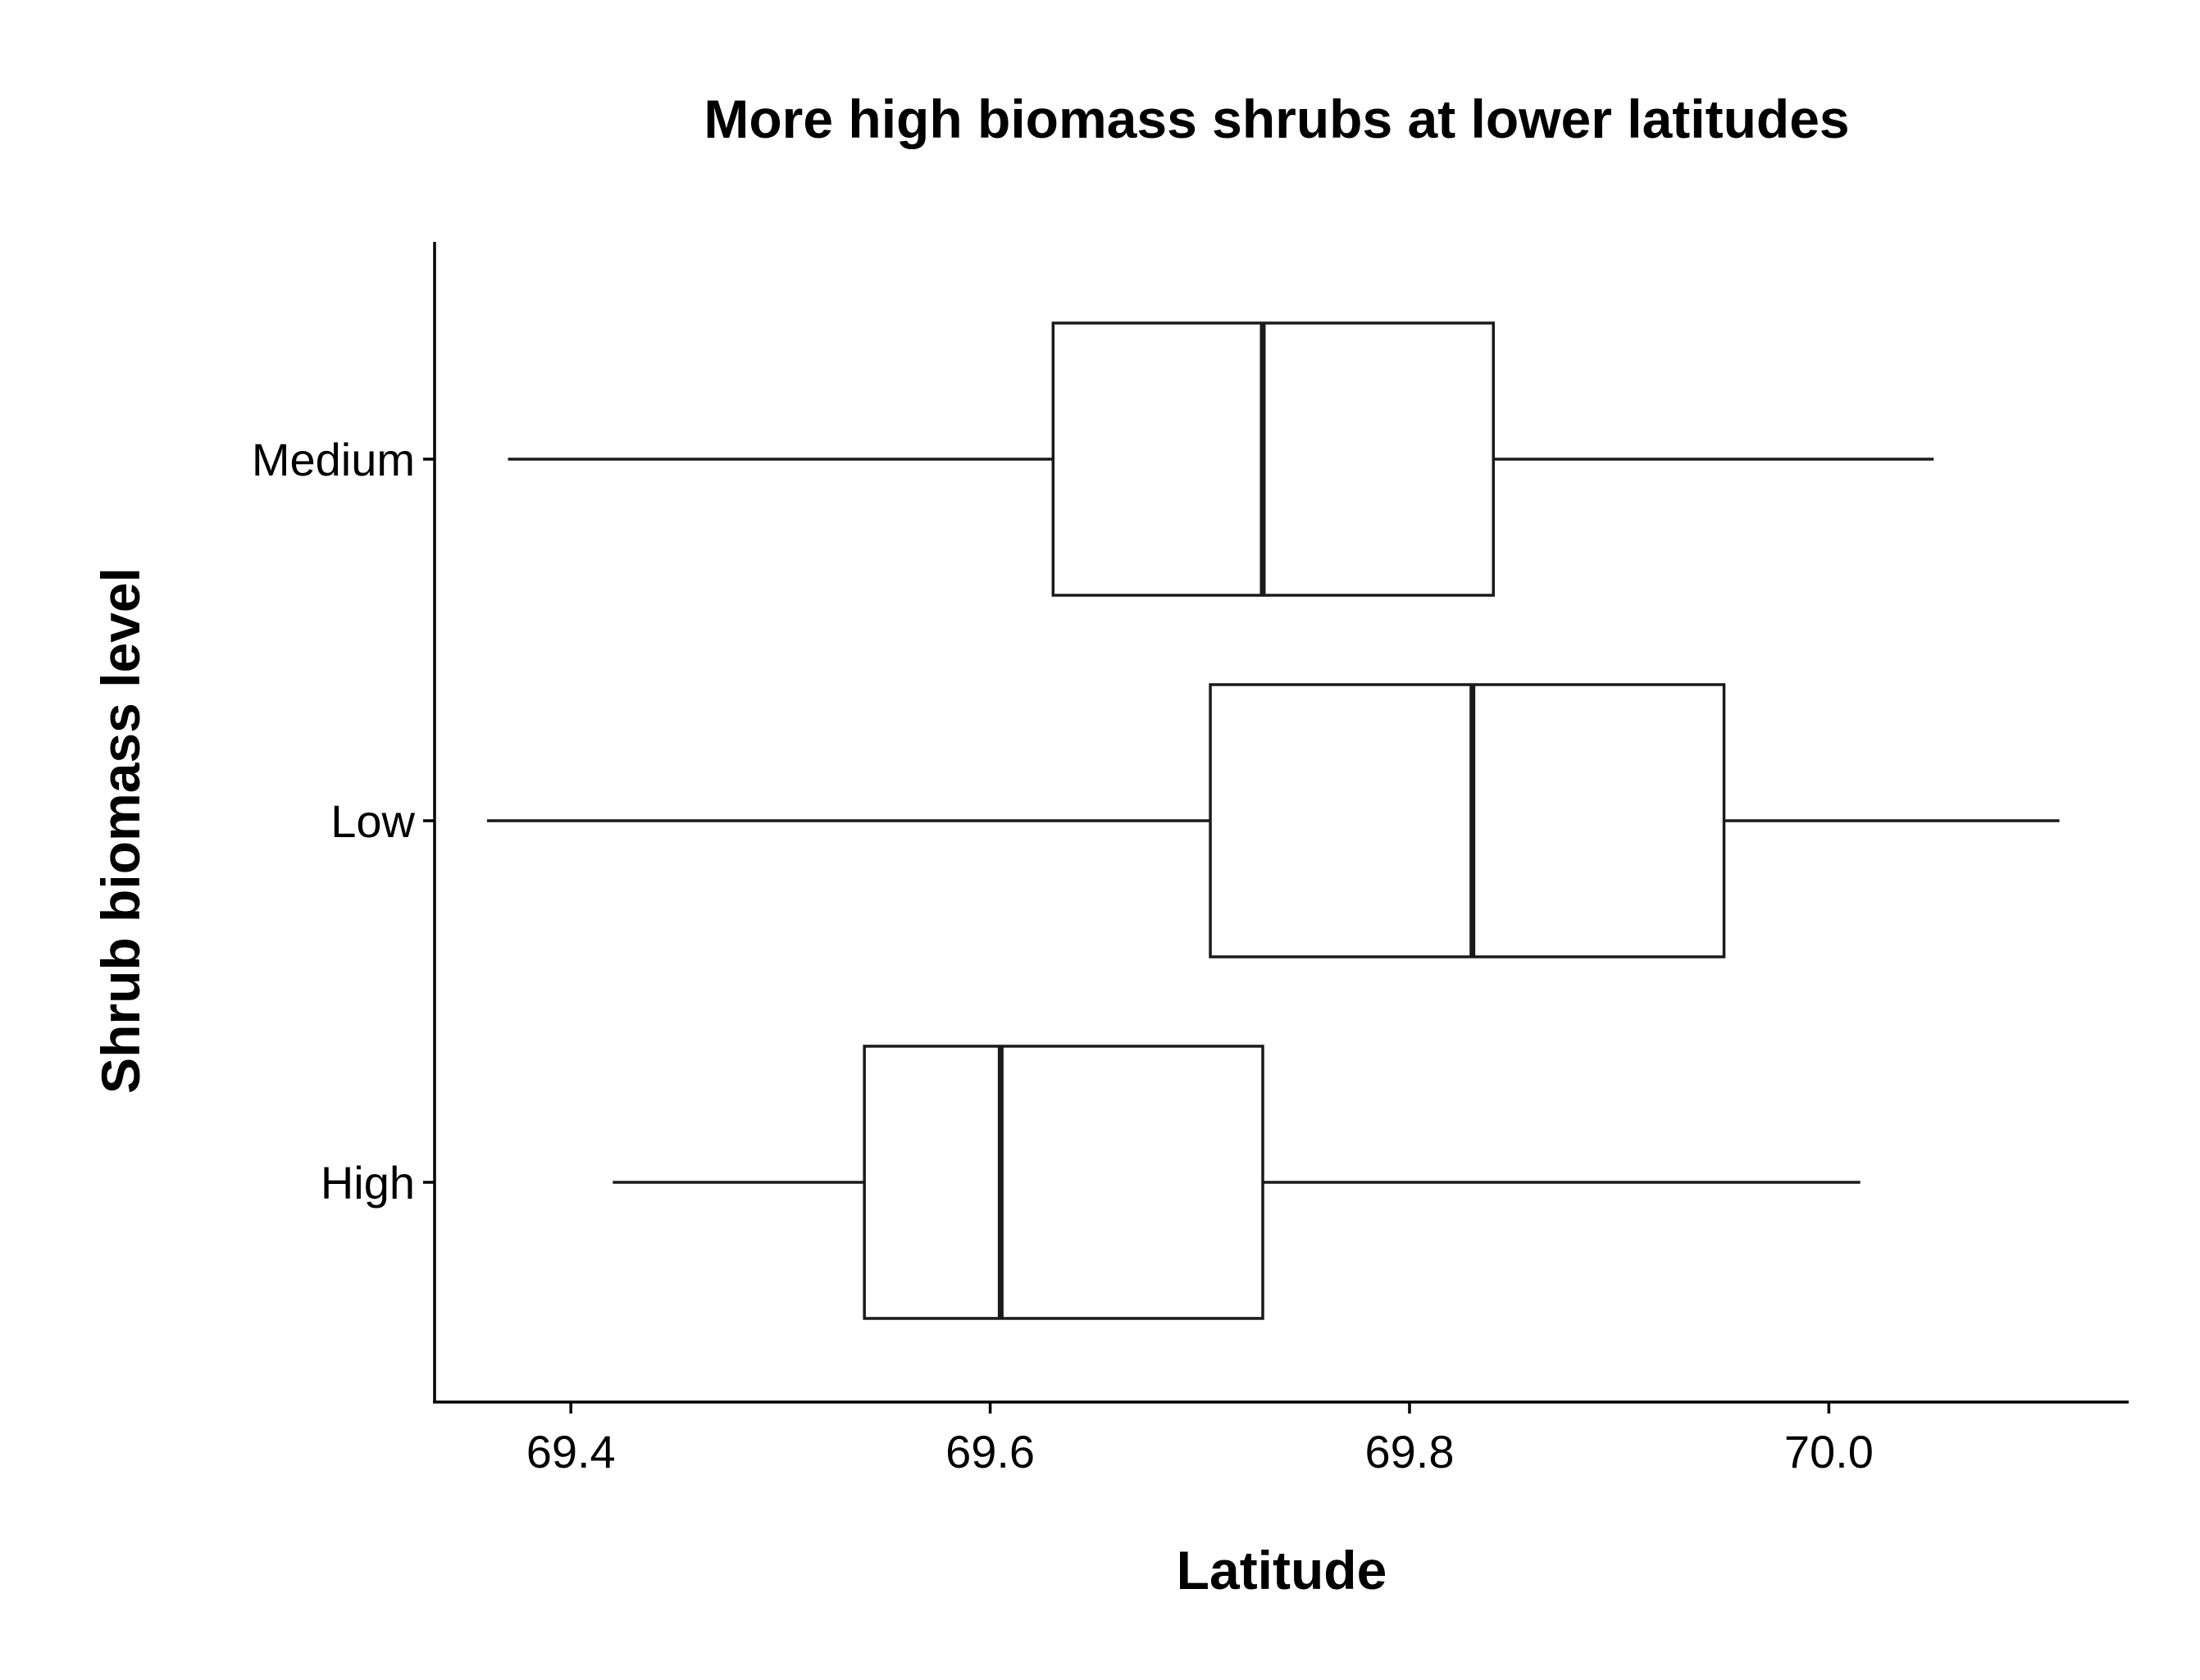 The width and height of the screenshot is (2200, 1680). Describe the element at coordinates (1282, 1570) in the screenshot. I see `x-axis-title: Latitude` at that location.